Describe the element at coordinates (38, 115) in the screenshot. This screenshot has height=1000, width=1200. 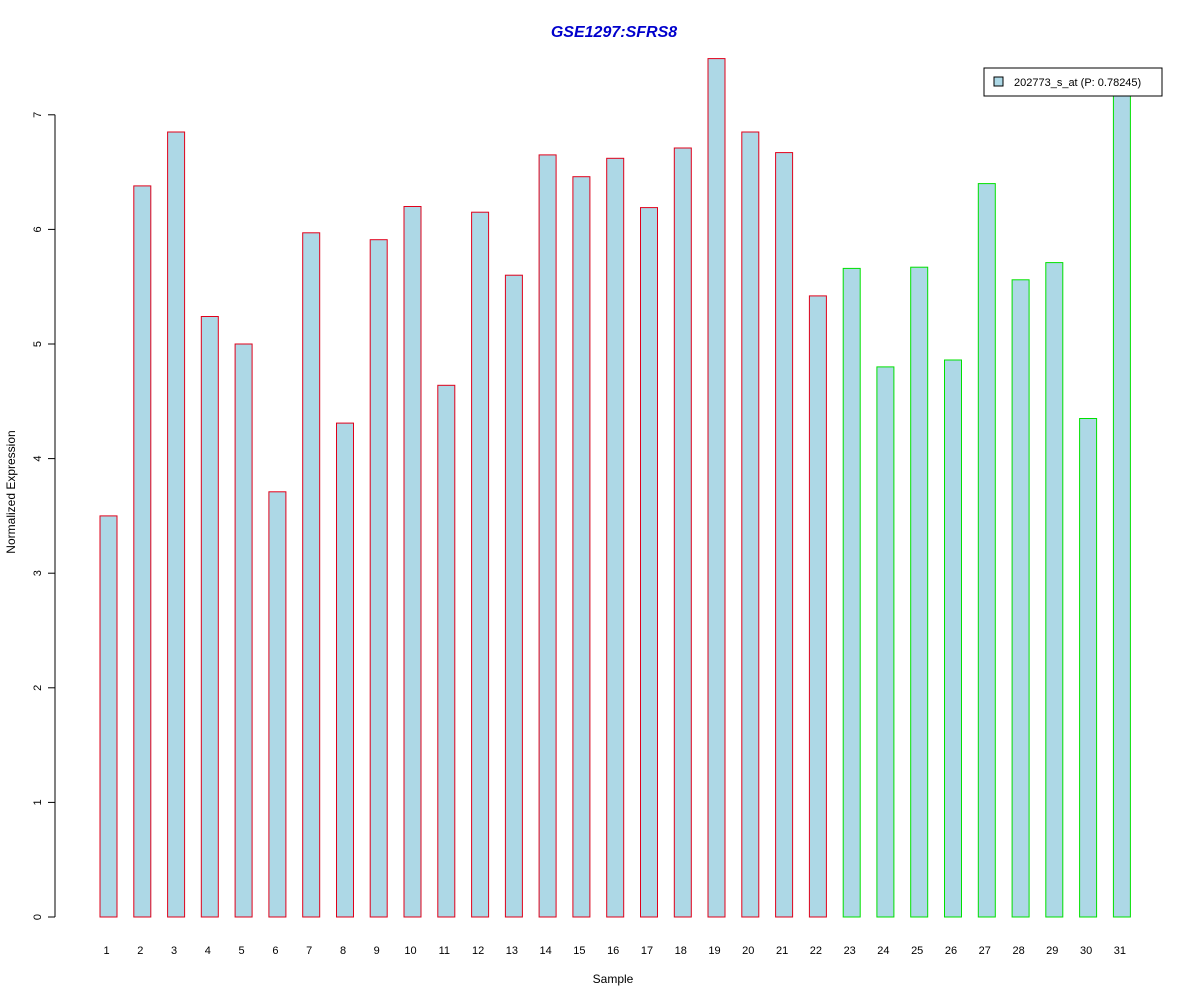
I see `y-tick-label: 7` at that location.